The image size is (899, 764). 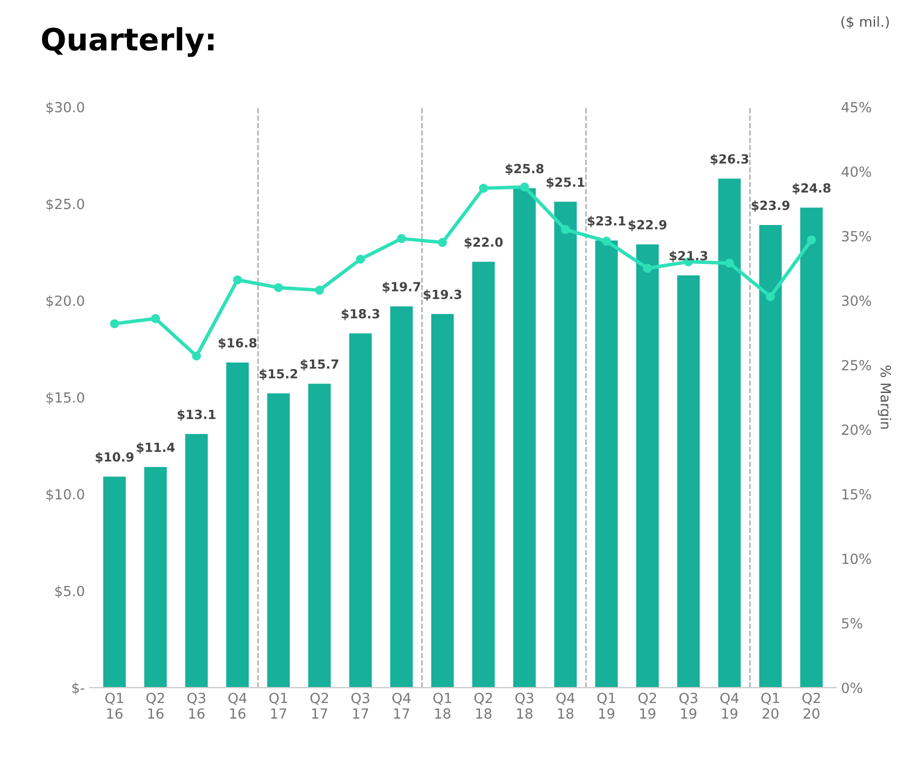 I want to click on x-tick-label: Q3 18, so click(x=524, y=705).